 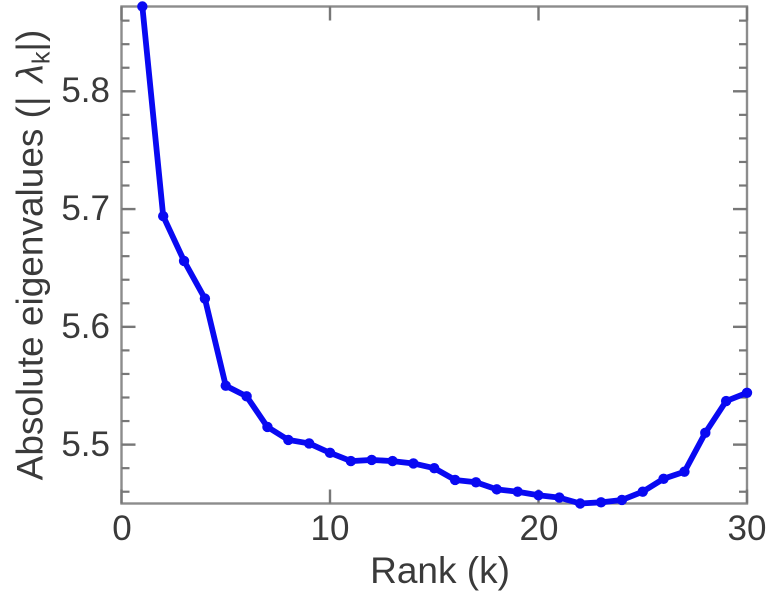 What do you see at coordinates (85, 90) in the screenshot?
I see `y-tick-label: 5.8` at bounding box center [85, 90].